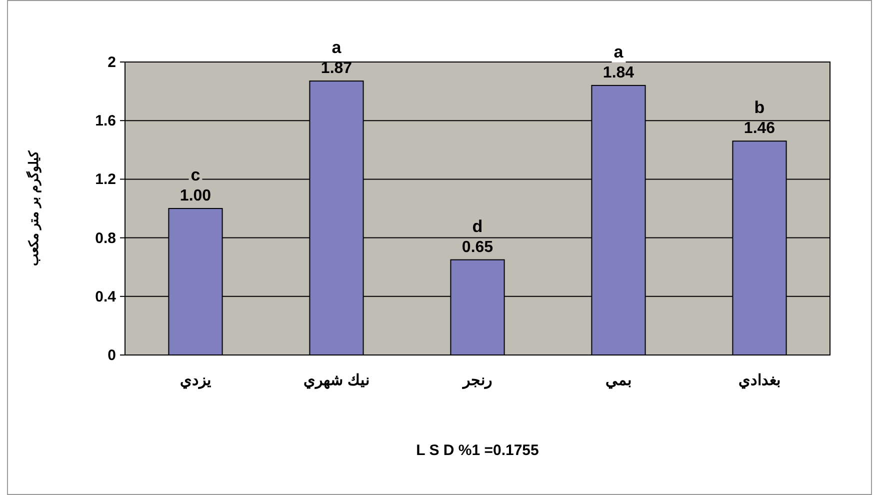 The image size is (879, 495). What do you see at coordinates (618, 73) in the screenshot?
I see `data-label: 1.84` at bounding box center [618, 73].